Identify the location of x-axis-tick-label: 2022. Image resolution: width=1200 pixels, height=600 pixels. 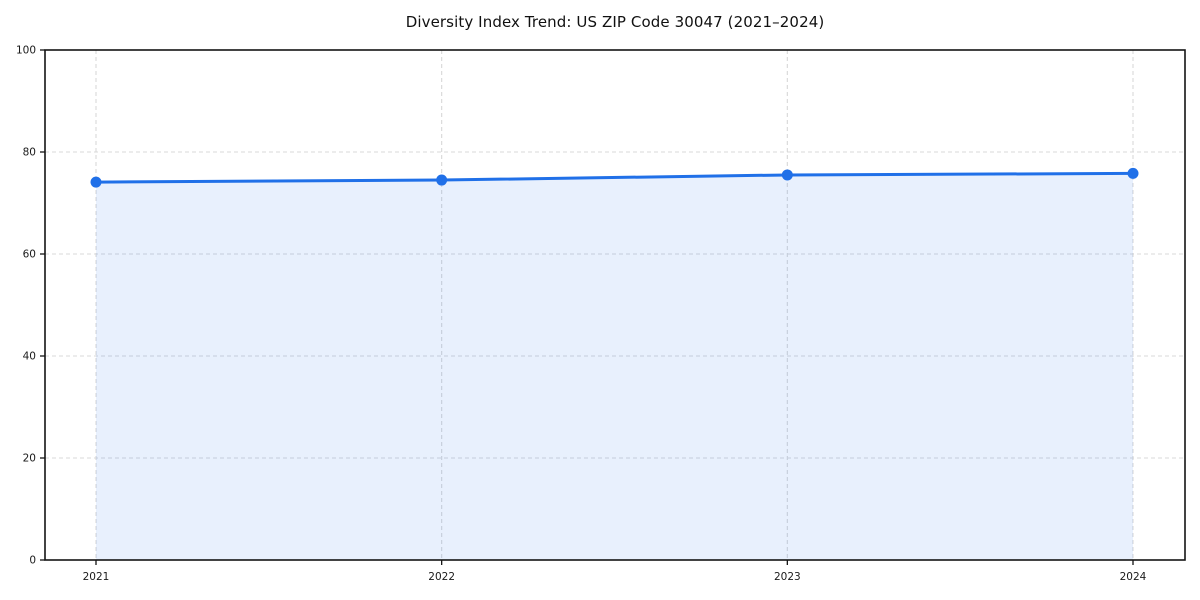
(441, 577).